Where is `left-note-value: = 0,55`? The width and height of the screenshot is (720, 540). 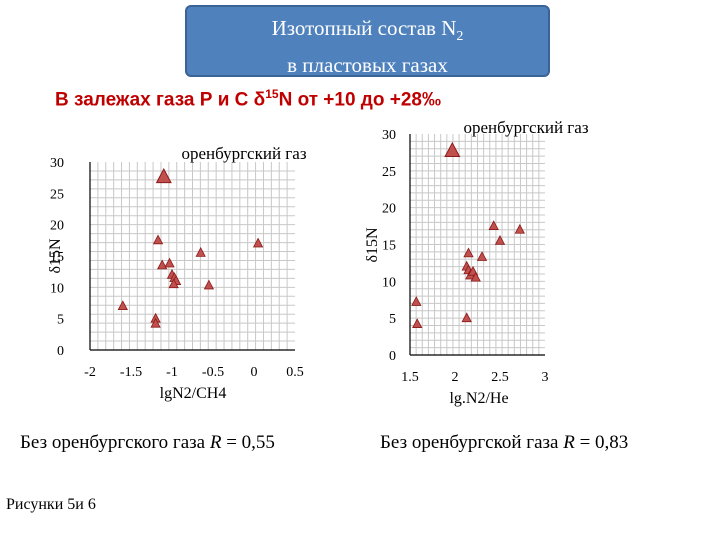 left-note-value: = 0,55 is located at coordinates (248, 442).